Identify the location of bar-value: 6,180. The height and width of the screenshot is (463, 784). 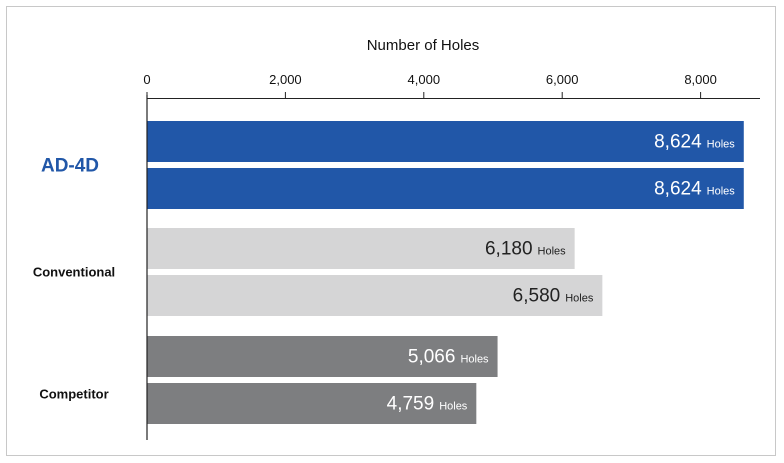
(509, 249).